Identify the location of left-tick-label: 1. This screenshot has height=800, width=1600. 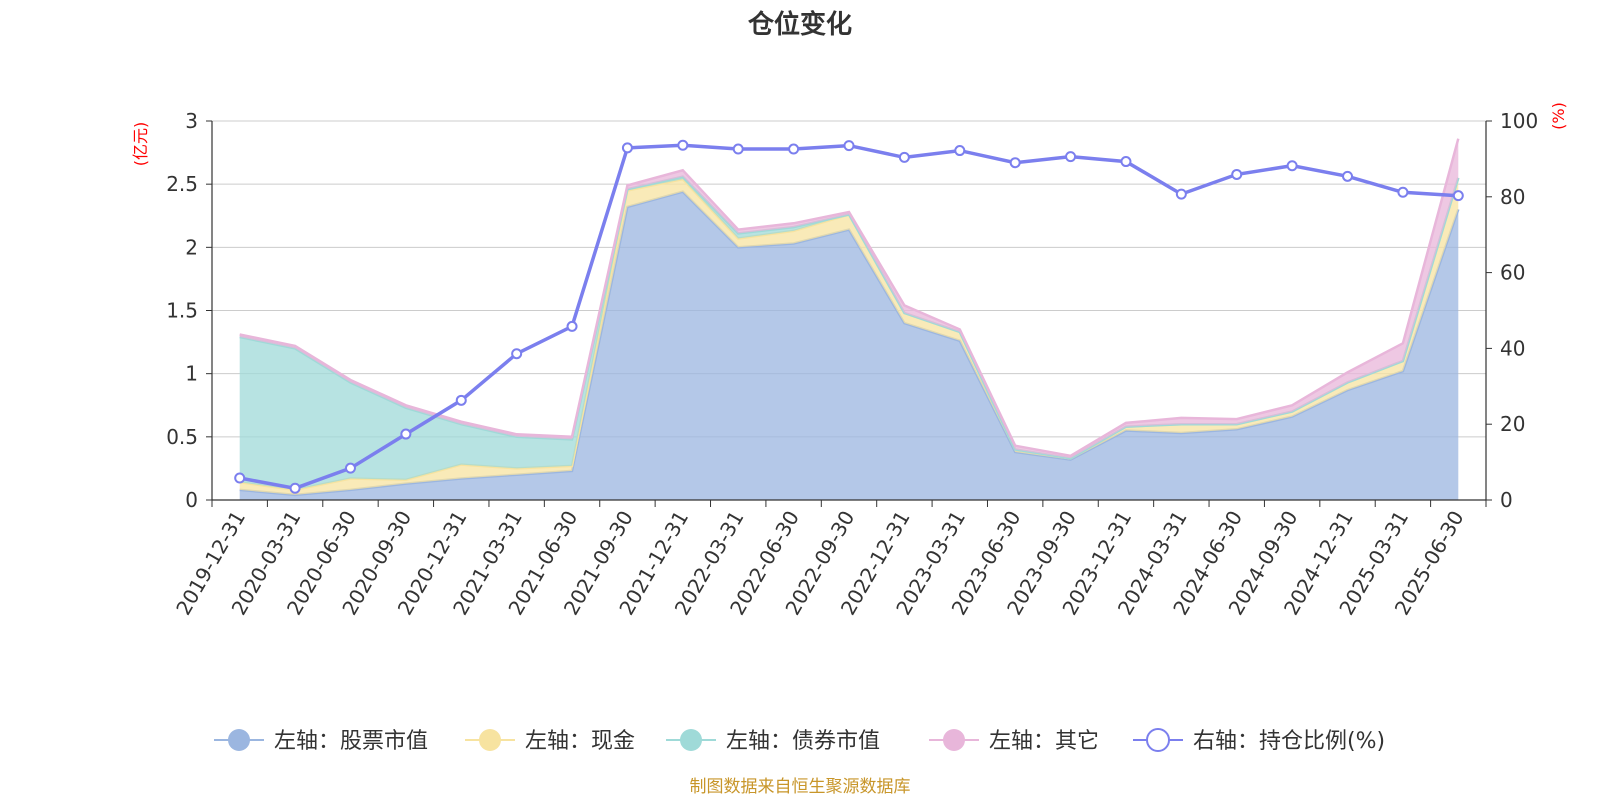
(191, 374).